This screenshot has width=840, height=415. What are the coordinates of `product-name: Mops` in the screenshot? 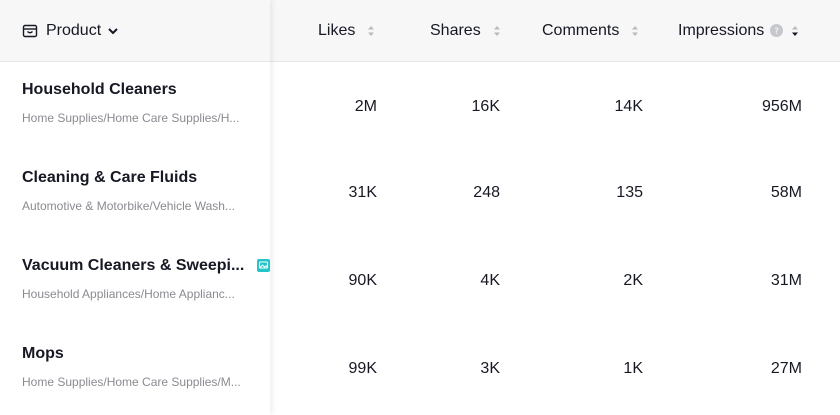 It's located at (43, 353).